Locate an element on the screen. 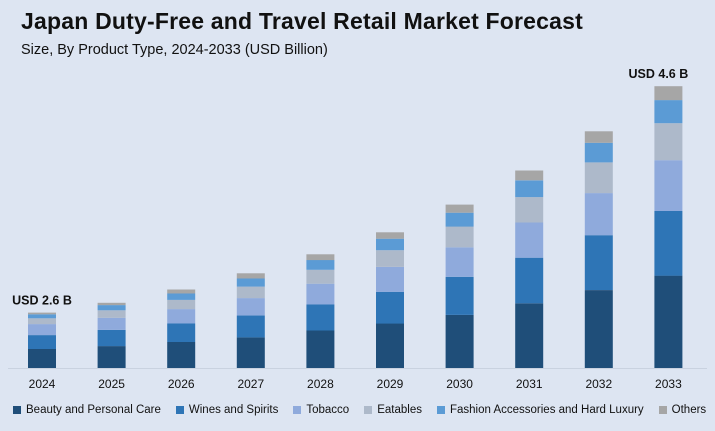 The image size is (715, 431). x-tick-label: 2025 is located at coordinates (111, 384).